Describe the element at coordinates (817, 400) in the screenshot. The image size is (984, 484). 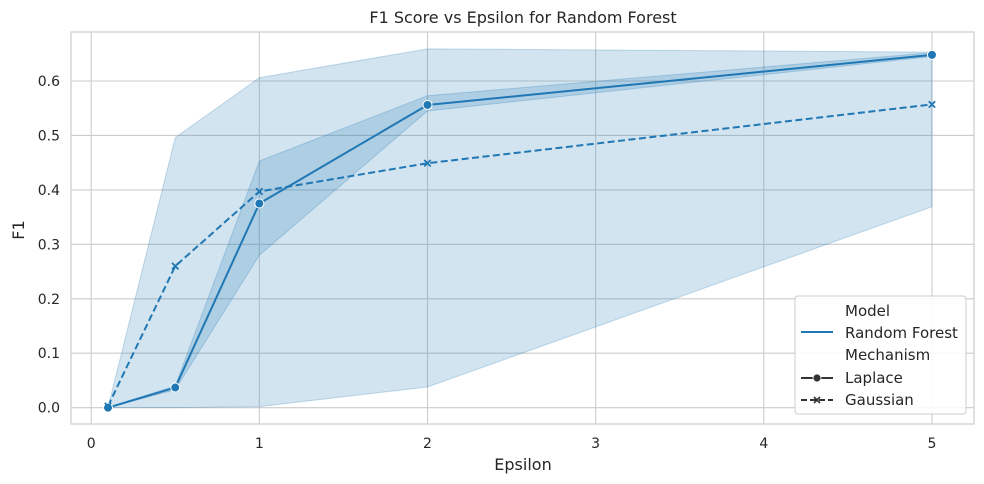
I see `legend-gaussian-marker` at that location.